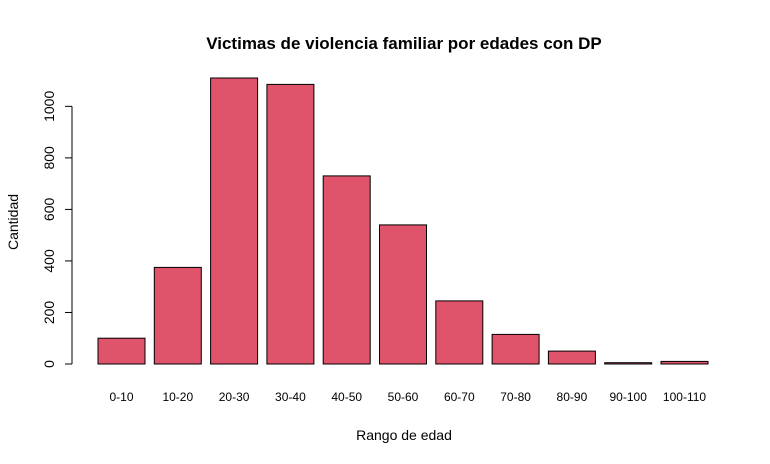  What do you see at coordinates (346, 397) in the screenshot?
I see `x-tick-label: 40-50` at bounding box center [346, 397].